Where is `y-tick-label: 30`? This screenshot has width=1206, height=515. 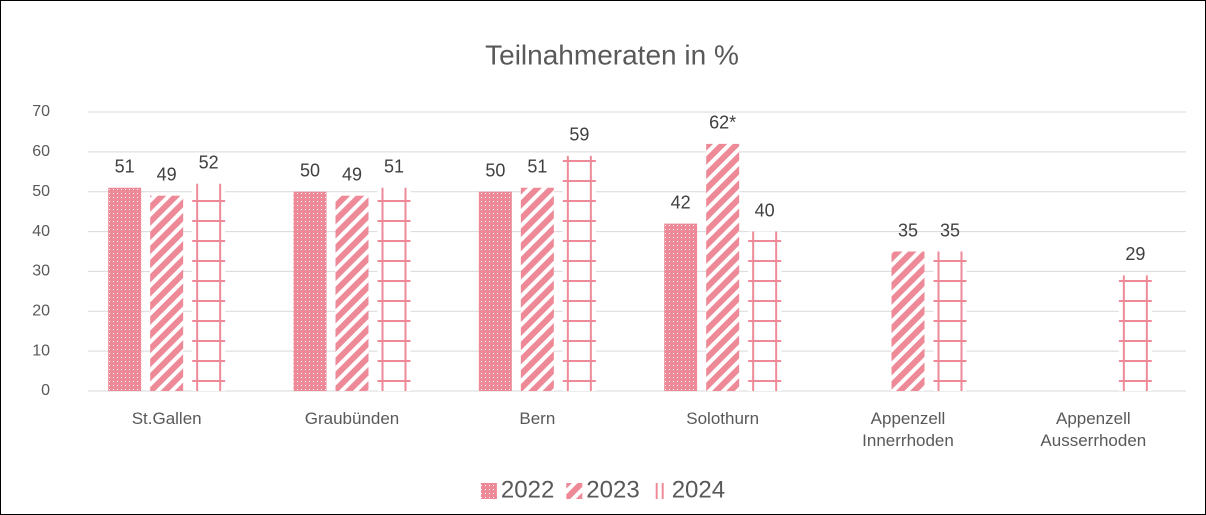 y-tick-label: 30 is located at coordinates (41, 271).